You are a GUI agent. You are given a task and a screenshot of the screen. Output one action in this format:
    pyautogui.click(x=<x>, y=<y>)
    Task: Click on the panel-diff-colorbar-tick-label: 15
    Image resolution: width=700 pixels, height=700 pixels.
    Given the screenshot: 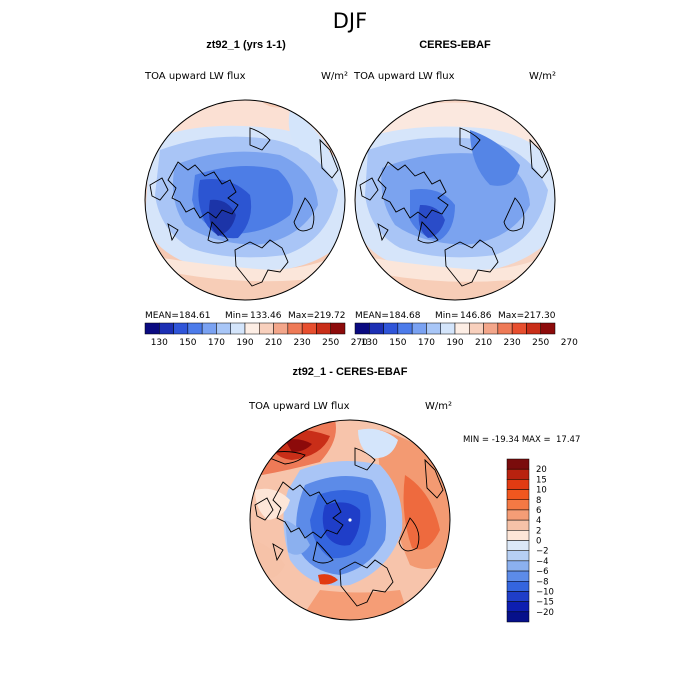 What is the action you would take?
    pyautogui.click(x=541, y=480)
    